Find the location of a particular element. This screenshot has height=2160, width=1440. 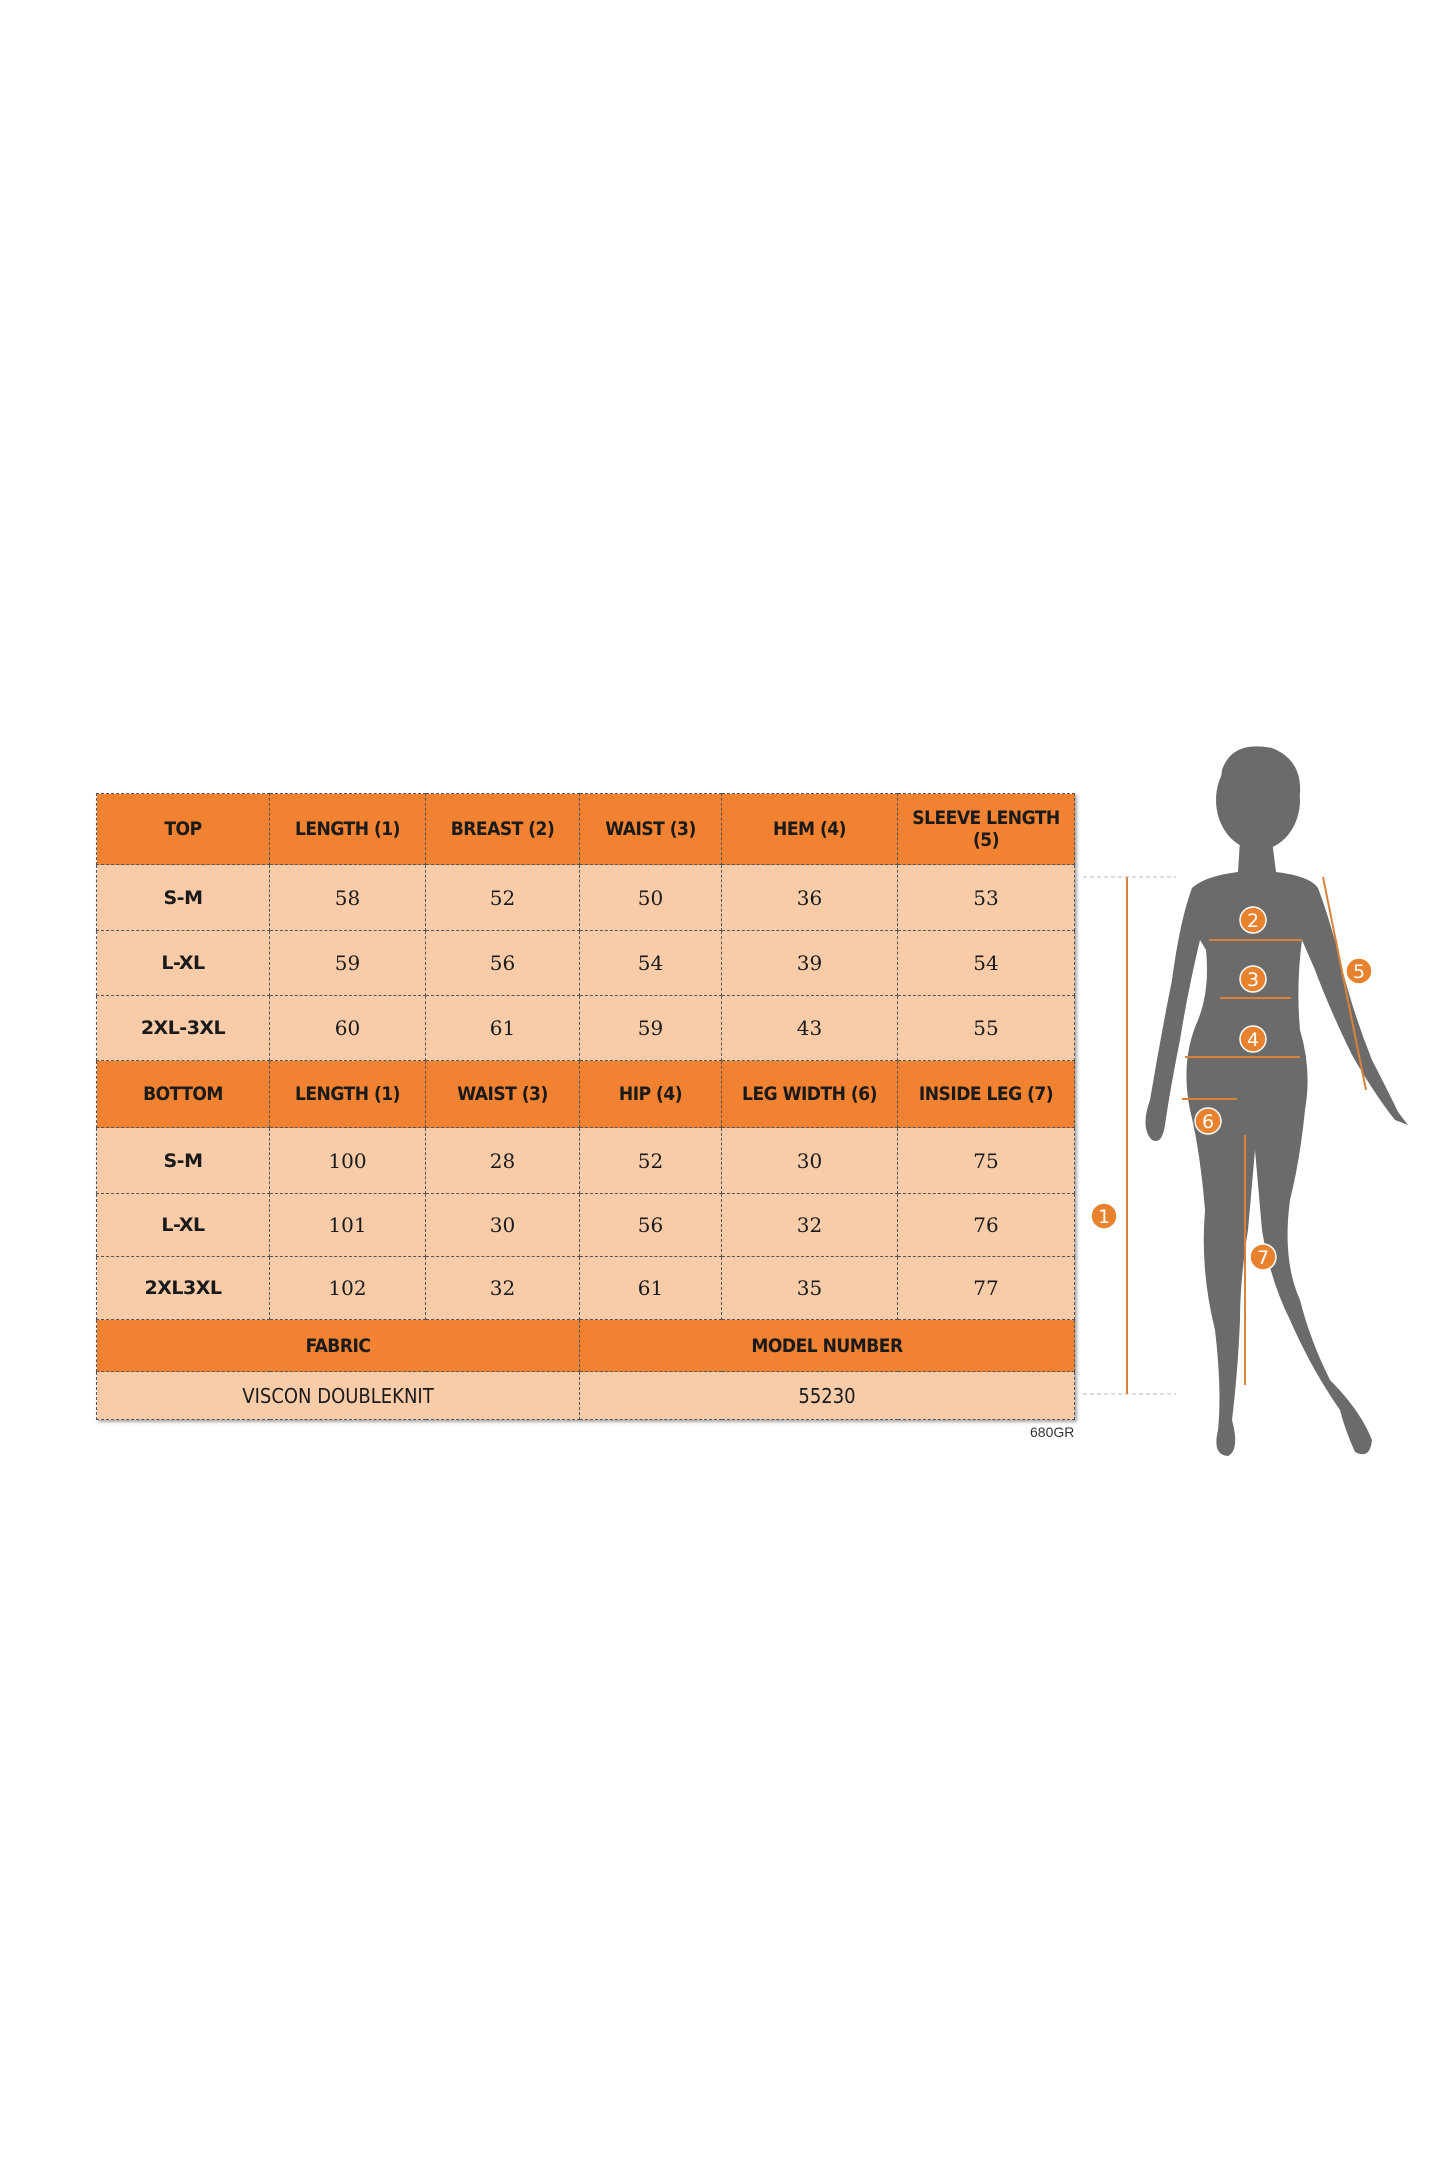

value-cell: 58 is located at coordinates (347, 897).